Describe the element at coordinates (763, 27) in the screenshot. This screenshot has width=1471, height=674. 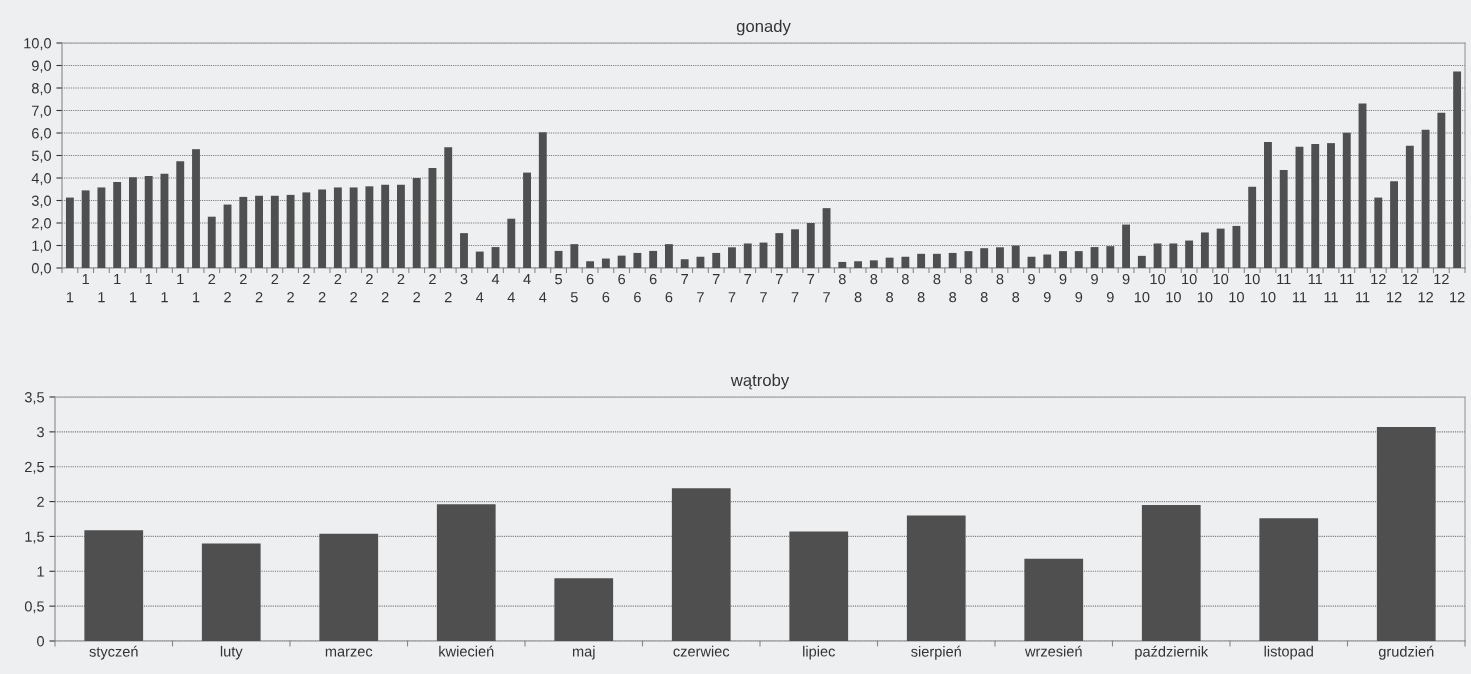
I see `chart-title: gonady` at that location.